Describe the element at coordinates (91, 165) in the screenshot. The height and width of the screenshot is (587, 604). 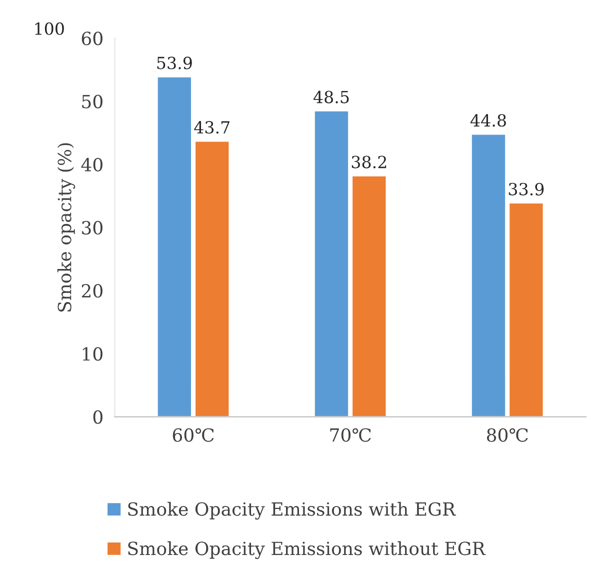
I see `y-tick-label: 40` at that location.